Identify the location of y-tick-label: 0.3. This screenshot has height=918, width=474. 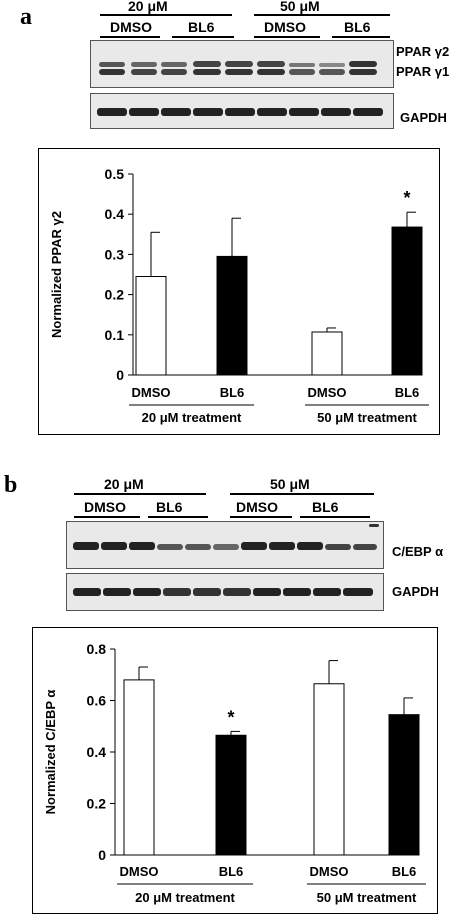
(115, 254).